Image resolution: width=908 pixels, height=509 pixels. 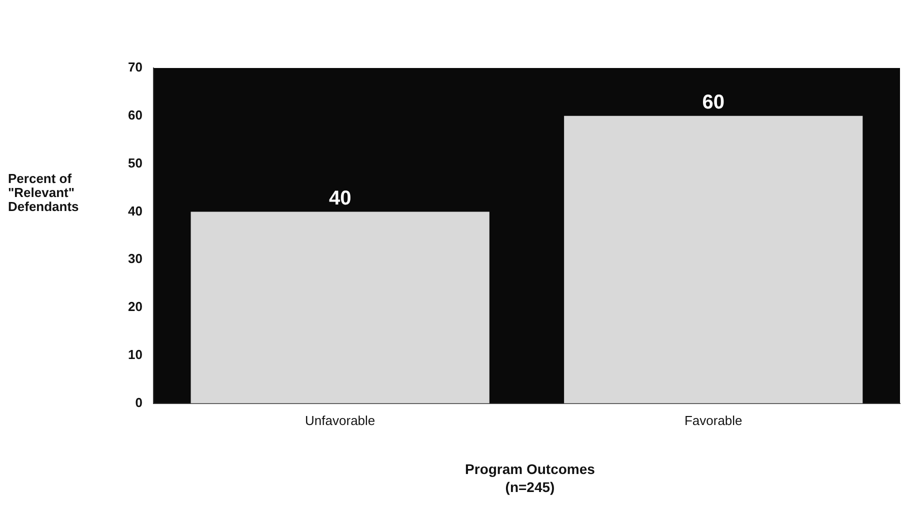 What do you see at coordinates (44, 192) in the screenshot?
I see `y-axis-title: Percent of "Relevant" Defendants` at bounding box center [44, 192].